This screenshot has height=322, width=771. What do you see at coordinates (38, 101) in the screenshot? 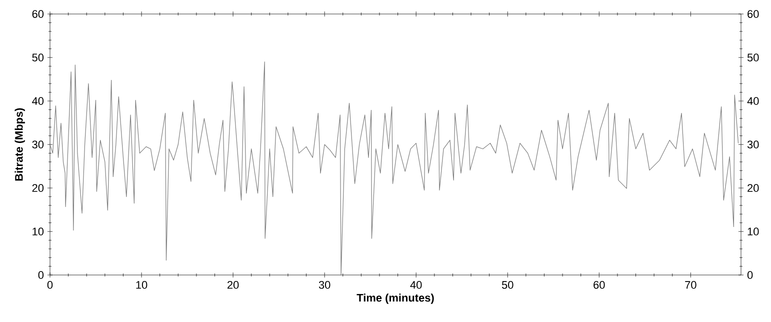
I see `y-tick-label: 40` at bounding box center [38, 101].